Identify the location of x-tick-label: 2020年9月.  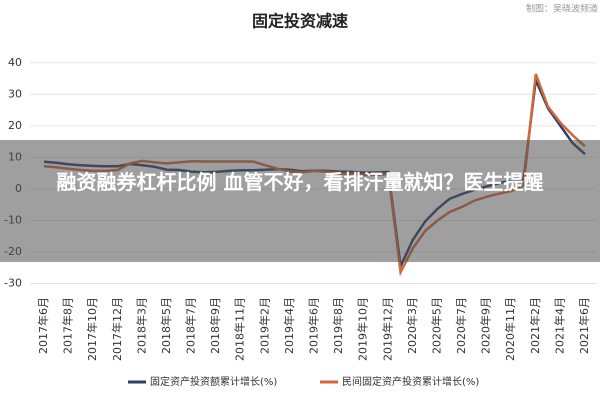
(486, 325).